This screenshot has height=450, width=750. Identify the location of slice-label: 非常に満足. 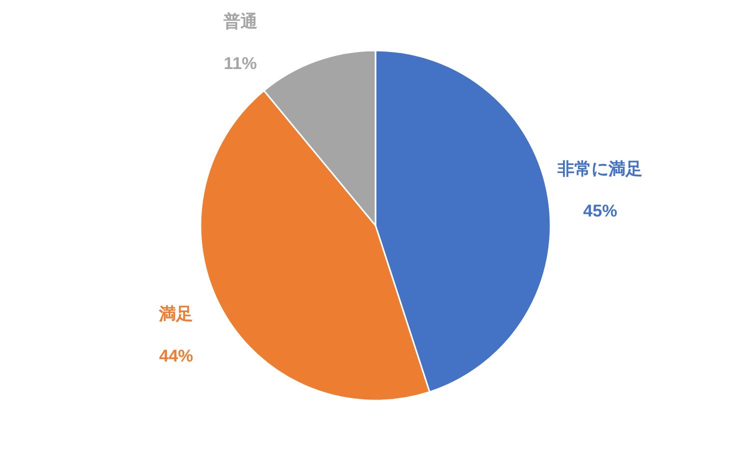
(599, 168).